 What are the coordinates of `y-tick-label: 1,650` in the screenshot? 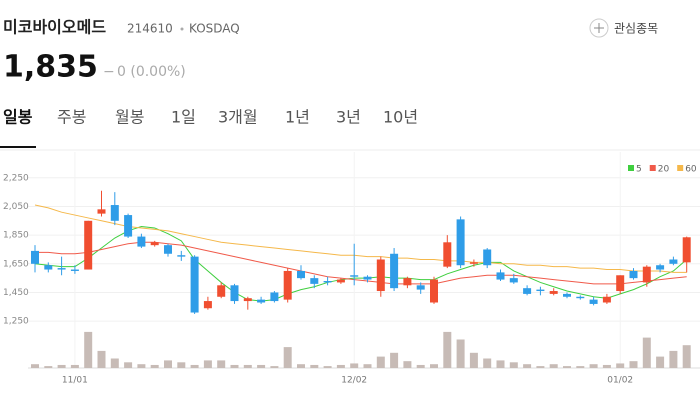 It's located at (16, 264).